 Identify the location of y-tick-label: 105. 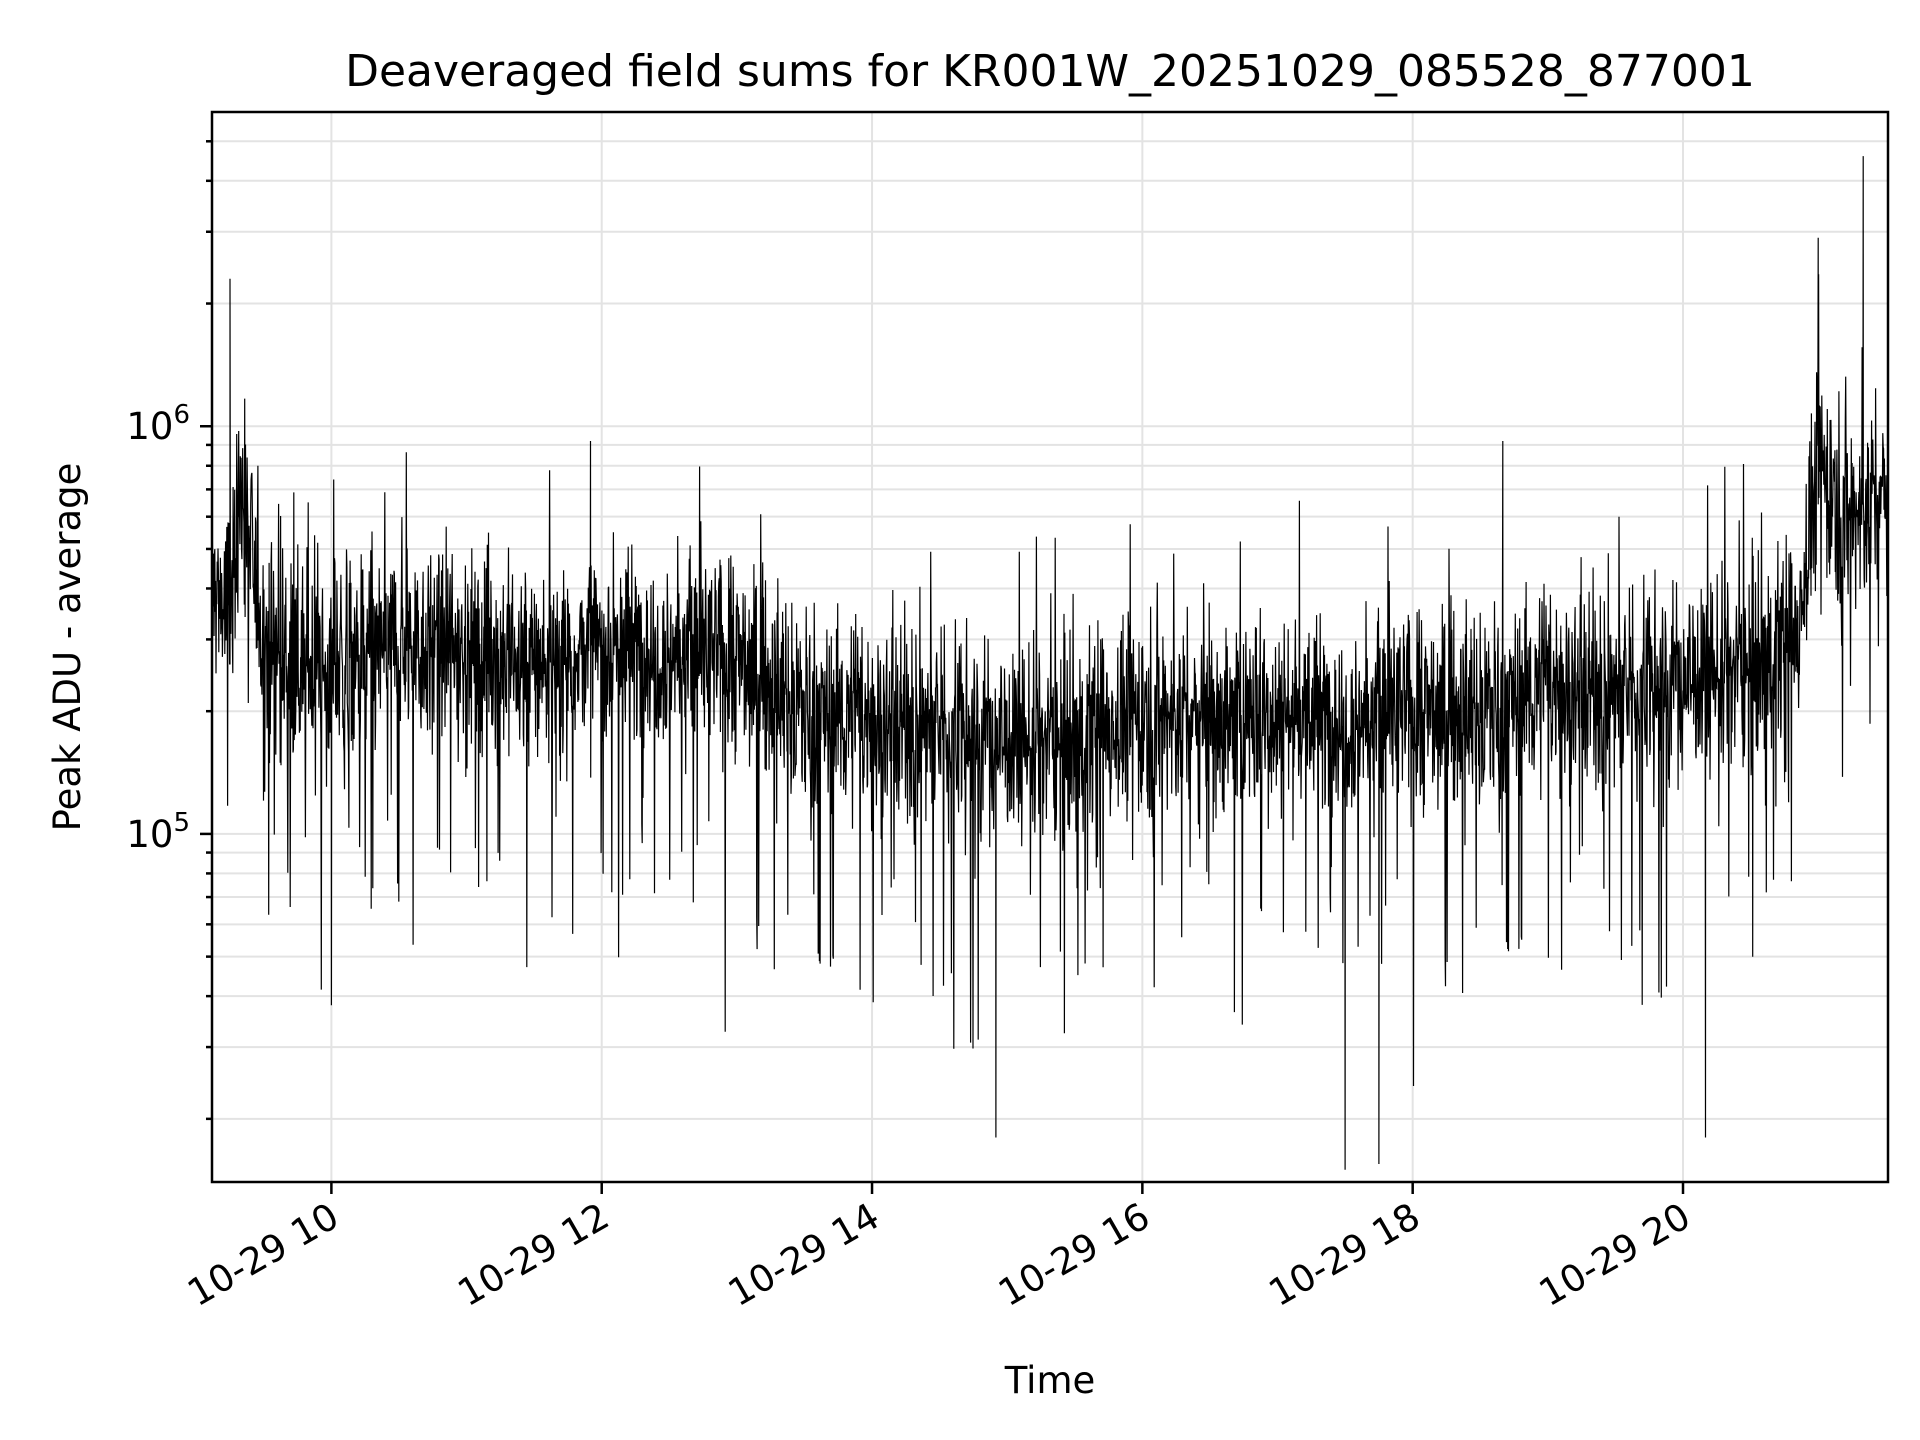
(158, 832).